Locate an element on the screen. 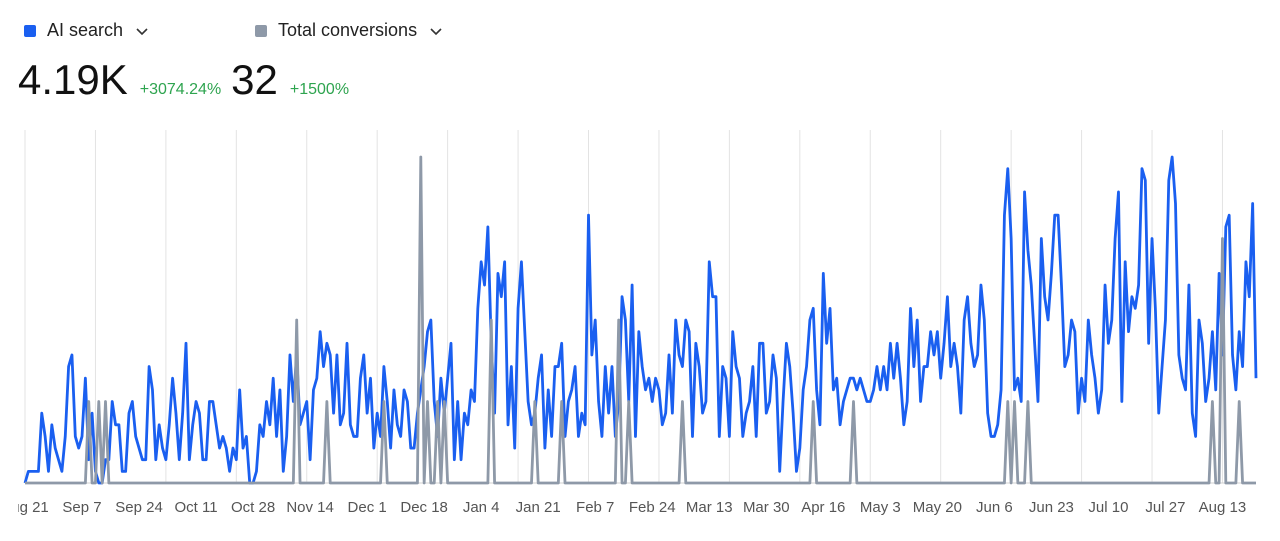 This screenshot has height=541, width=1280. x-tick-label: Aug 13 is located at coordinates (1223, 507).